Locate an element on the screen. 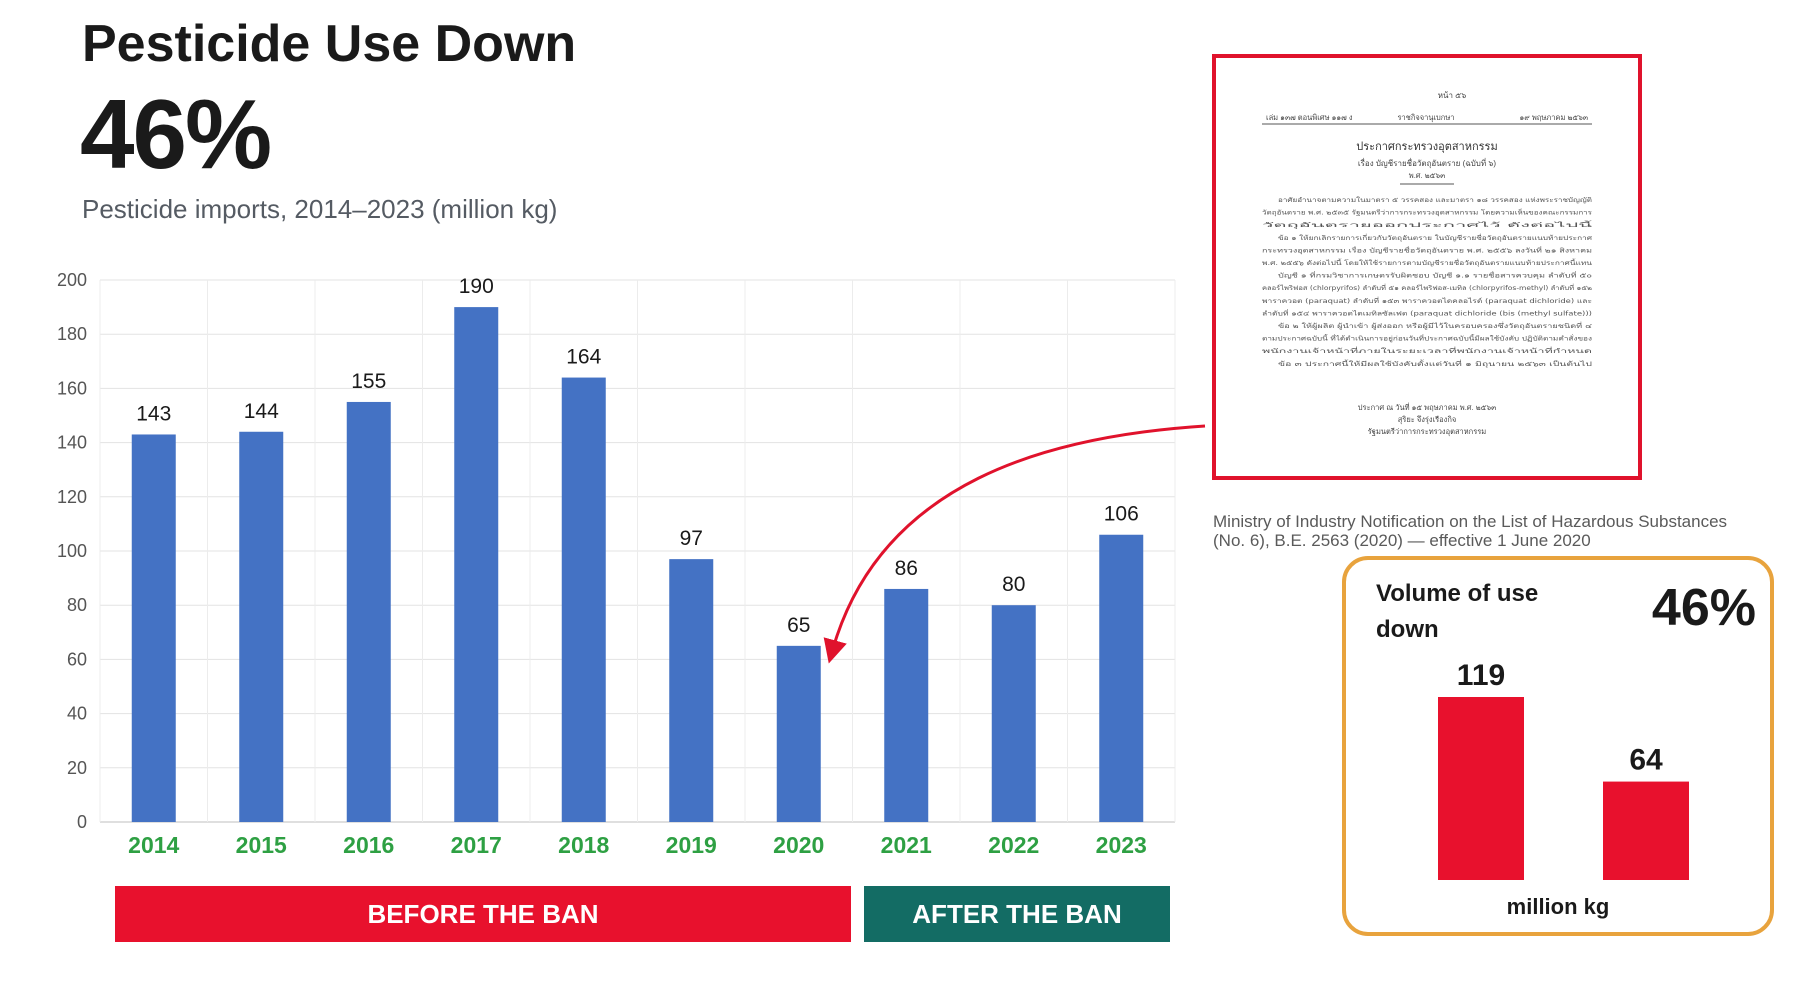 Image resolution: width=1800 pixels, height=990 pixels. doc-meta-left: เล่ม ๑๓๗ ตอนพิเศษ ๑๑๗ ง is located at coordinates (1309, 117).